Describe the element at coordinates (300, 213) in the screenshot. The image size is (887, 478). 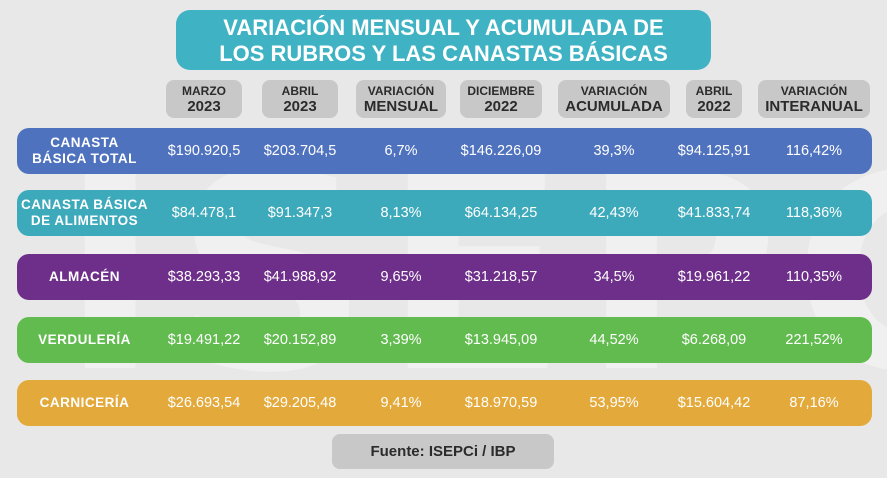
I see `table-cell: $91.347,3` at that location.